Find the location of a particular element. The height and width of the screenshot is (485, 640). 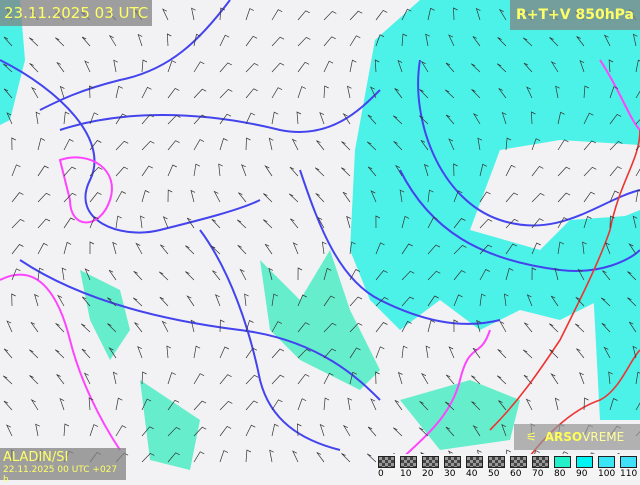

logo-light: VREME is located at coordinates (603, 437).